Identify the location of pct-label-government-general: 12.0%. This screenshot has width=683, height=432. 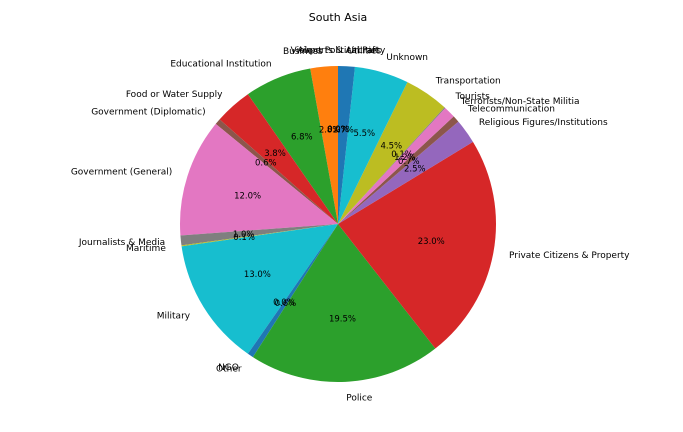
(247, 196).